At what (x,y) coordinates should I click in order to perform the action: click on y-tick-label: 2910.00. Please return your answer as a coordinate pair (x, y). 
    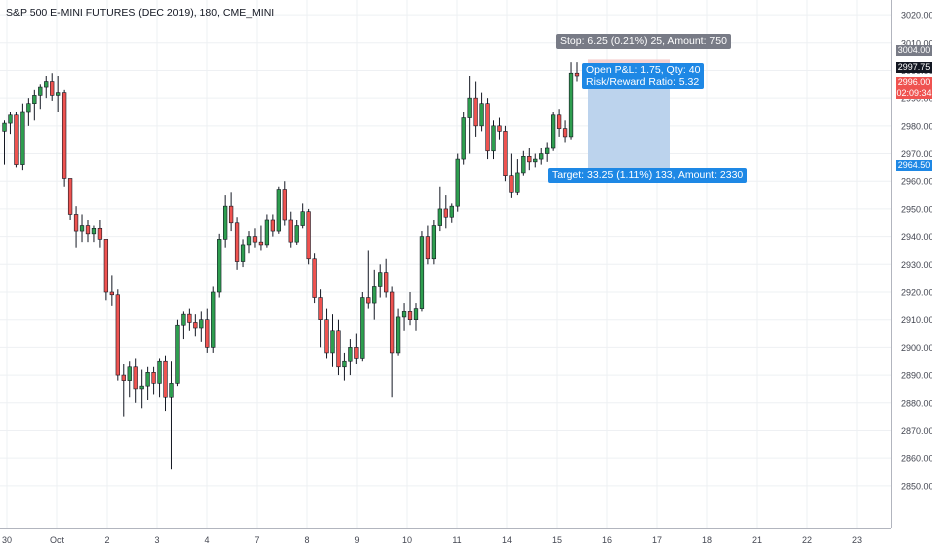
    Looking at the image, I should click on (916, 320).